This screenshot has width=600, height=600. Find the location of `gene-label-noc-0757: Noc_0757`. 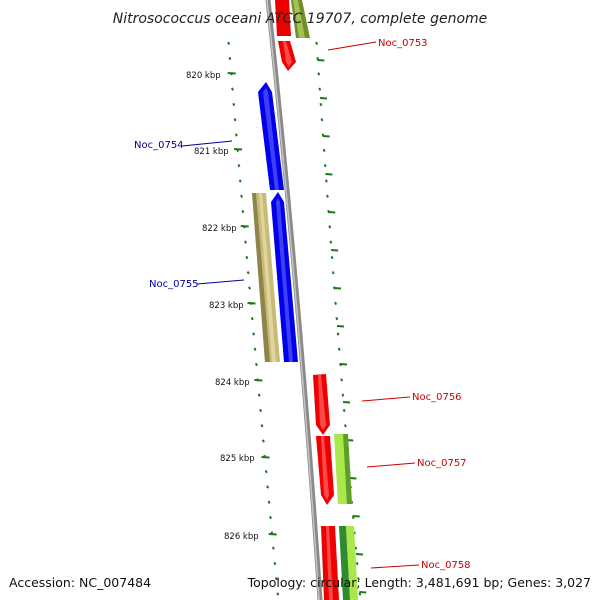

gene-label-noc-0757: Noc_0757 is located at coordinates (442, 463).